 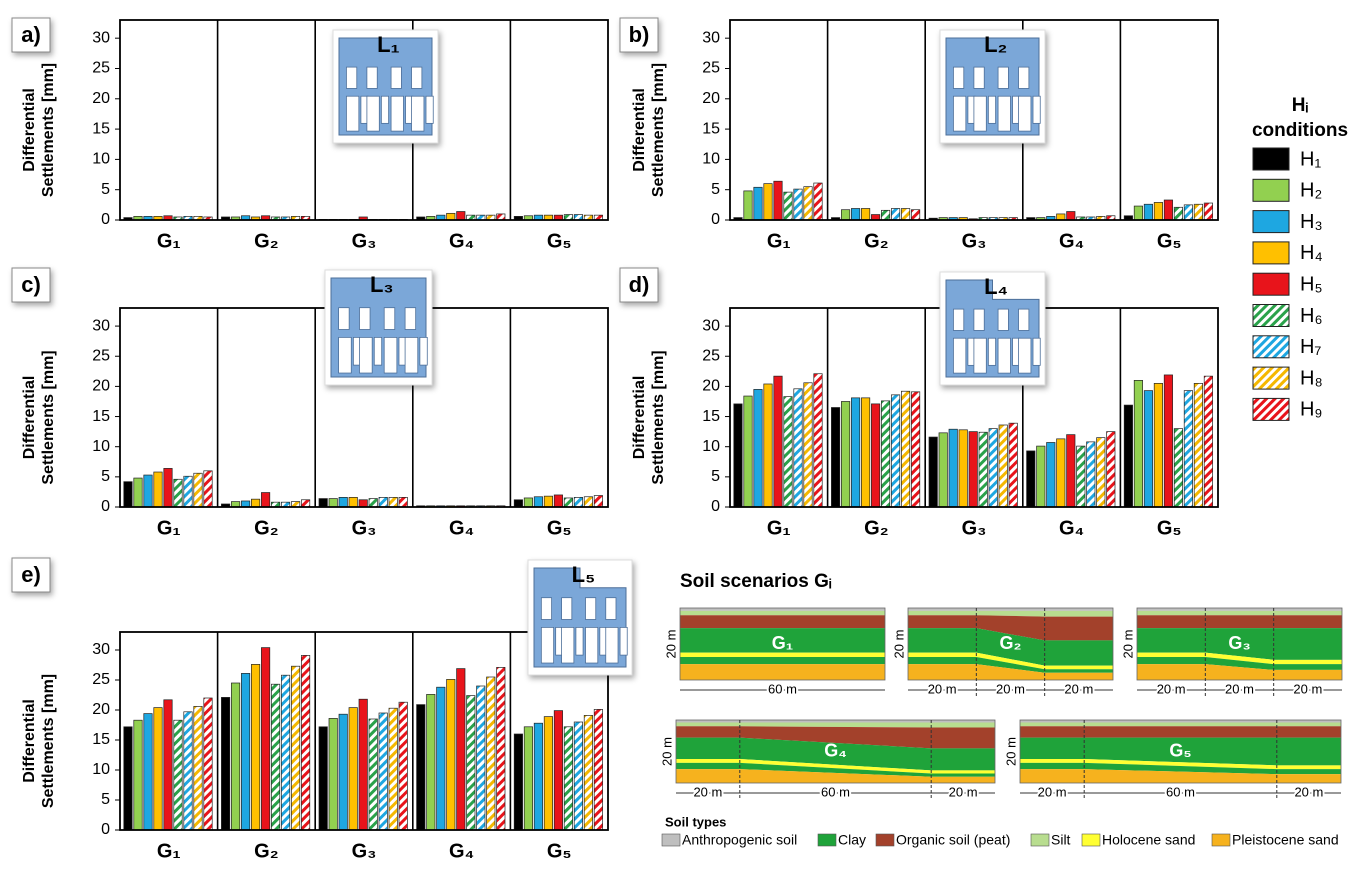 What do you see at coordinates (388, 44) in the screenshot?
I see `building-label: L₁` at bounding box center [388, 44].